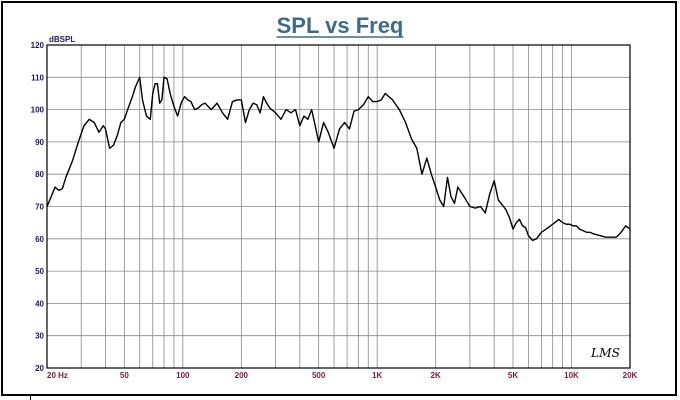  Describe the element at coordinates (37, 77) in the screenshot. I see `y-tick-label: 110` at that location.